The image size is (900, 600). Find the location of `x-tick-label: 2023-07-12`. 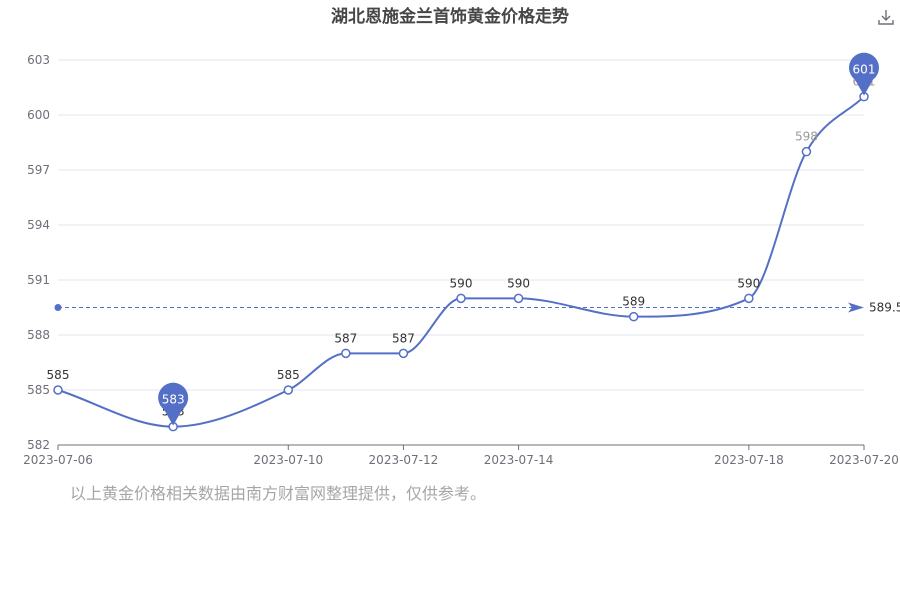

x-tick-label: 2023-07-12 is located at coordinates (404, 460).